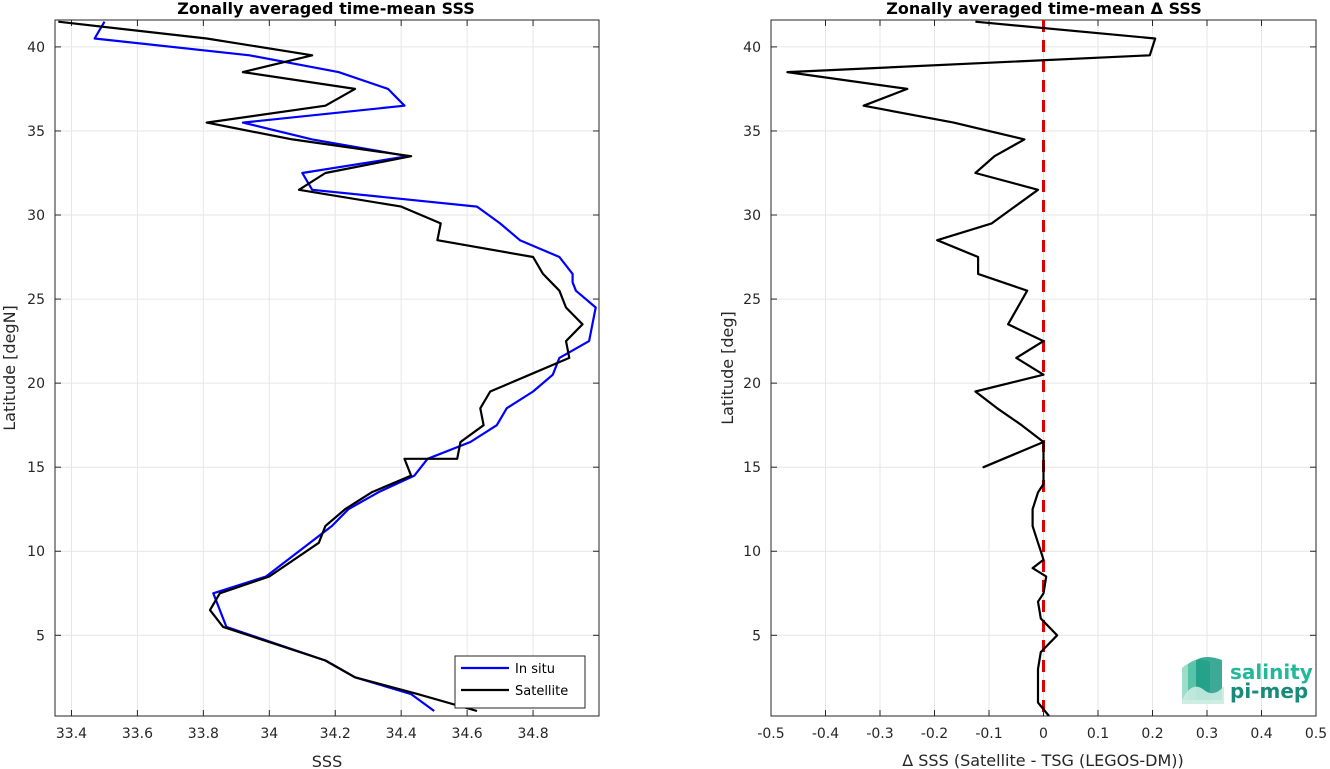 This screenshot has width=1330, height=769. What do you see at coordinates (1269, 691) in the screenshot?
I see `logo-text-pi-mep: pi-mep` at bounding box center [1269, 691].